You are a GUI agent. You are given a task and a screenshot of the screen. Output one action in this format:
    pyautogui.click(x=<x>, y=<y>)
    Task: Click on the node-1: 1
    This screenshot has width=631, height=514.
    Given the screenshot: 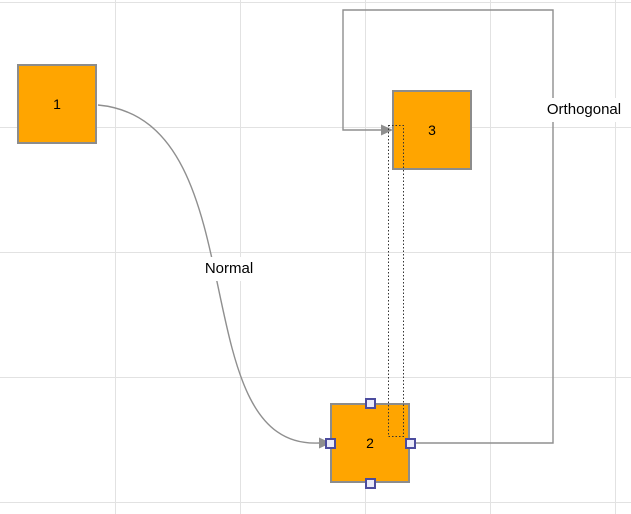 What is the action you would take?
    pyautogui.click(x=57, y=104)
    